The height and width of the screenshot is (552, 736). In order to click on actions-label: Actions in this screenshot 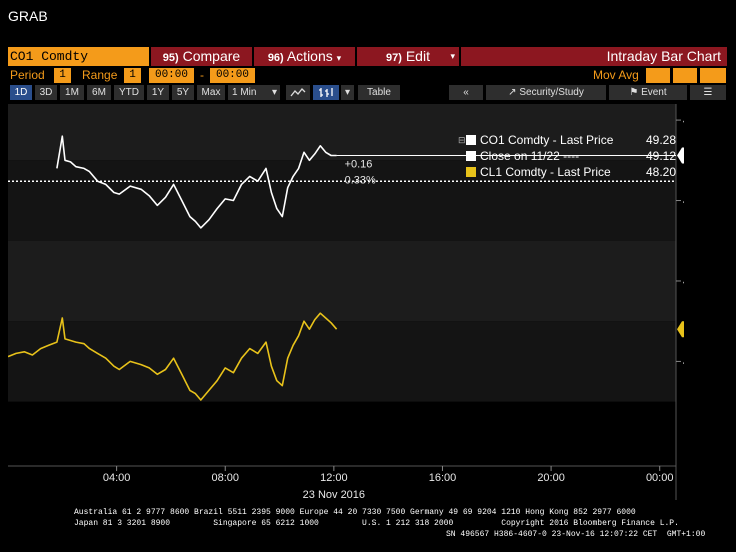, I will do `click(309, 56)`.